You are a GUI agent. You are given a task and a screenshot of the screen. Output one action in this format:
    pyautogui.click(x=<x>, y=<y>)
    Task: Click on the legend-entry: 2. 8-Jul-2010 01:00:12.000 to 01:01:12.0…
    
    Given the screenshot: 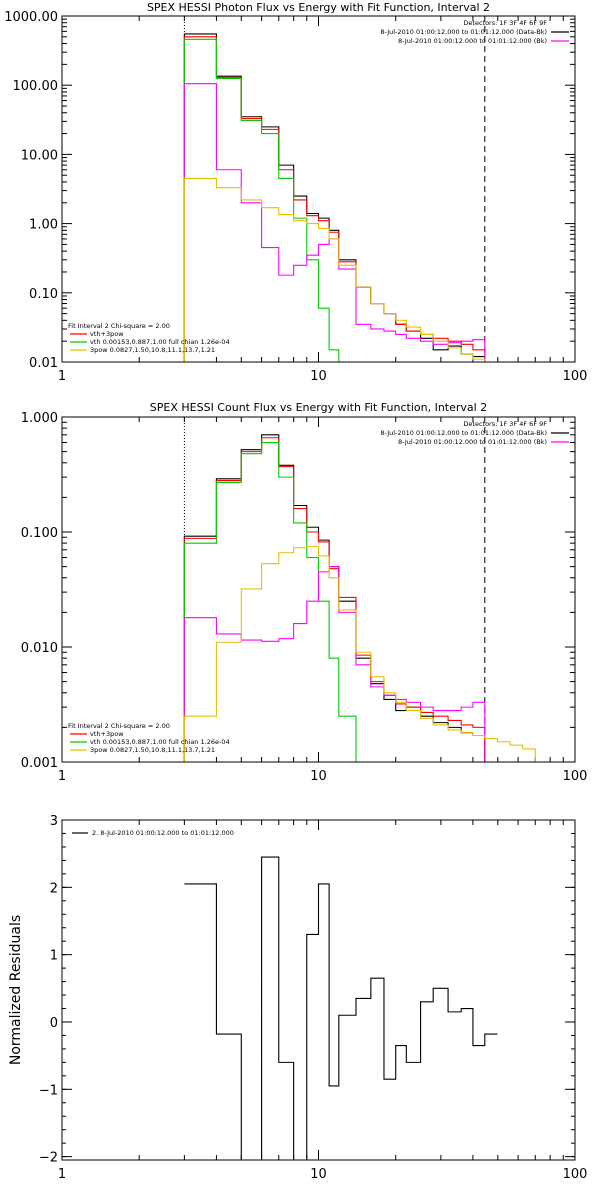 What is the action you would take?
    pyautogui.click(x=163, y=833)
    